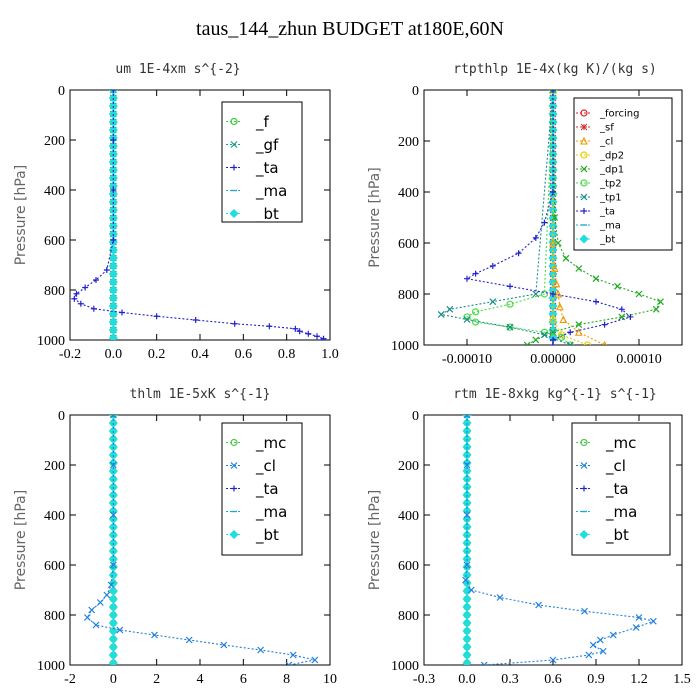 Image resolution: width=700 pixels, height=700 pixels. I want to click on x-tick-label: 0.6, so click(553, 679).